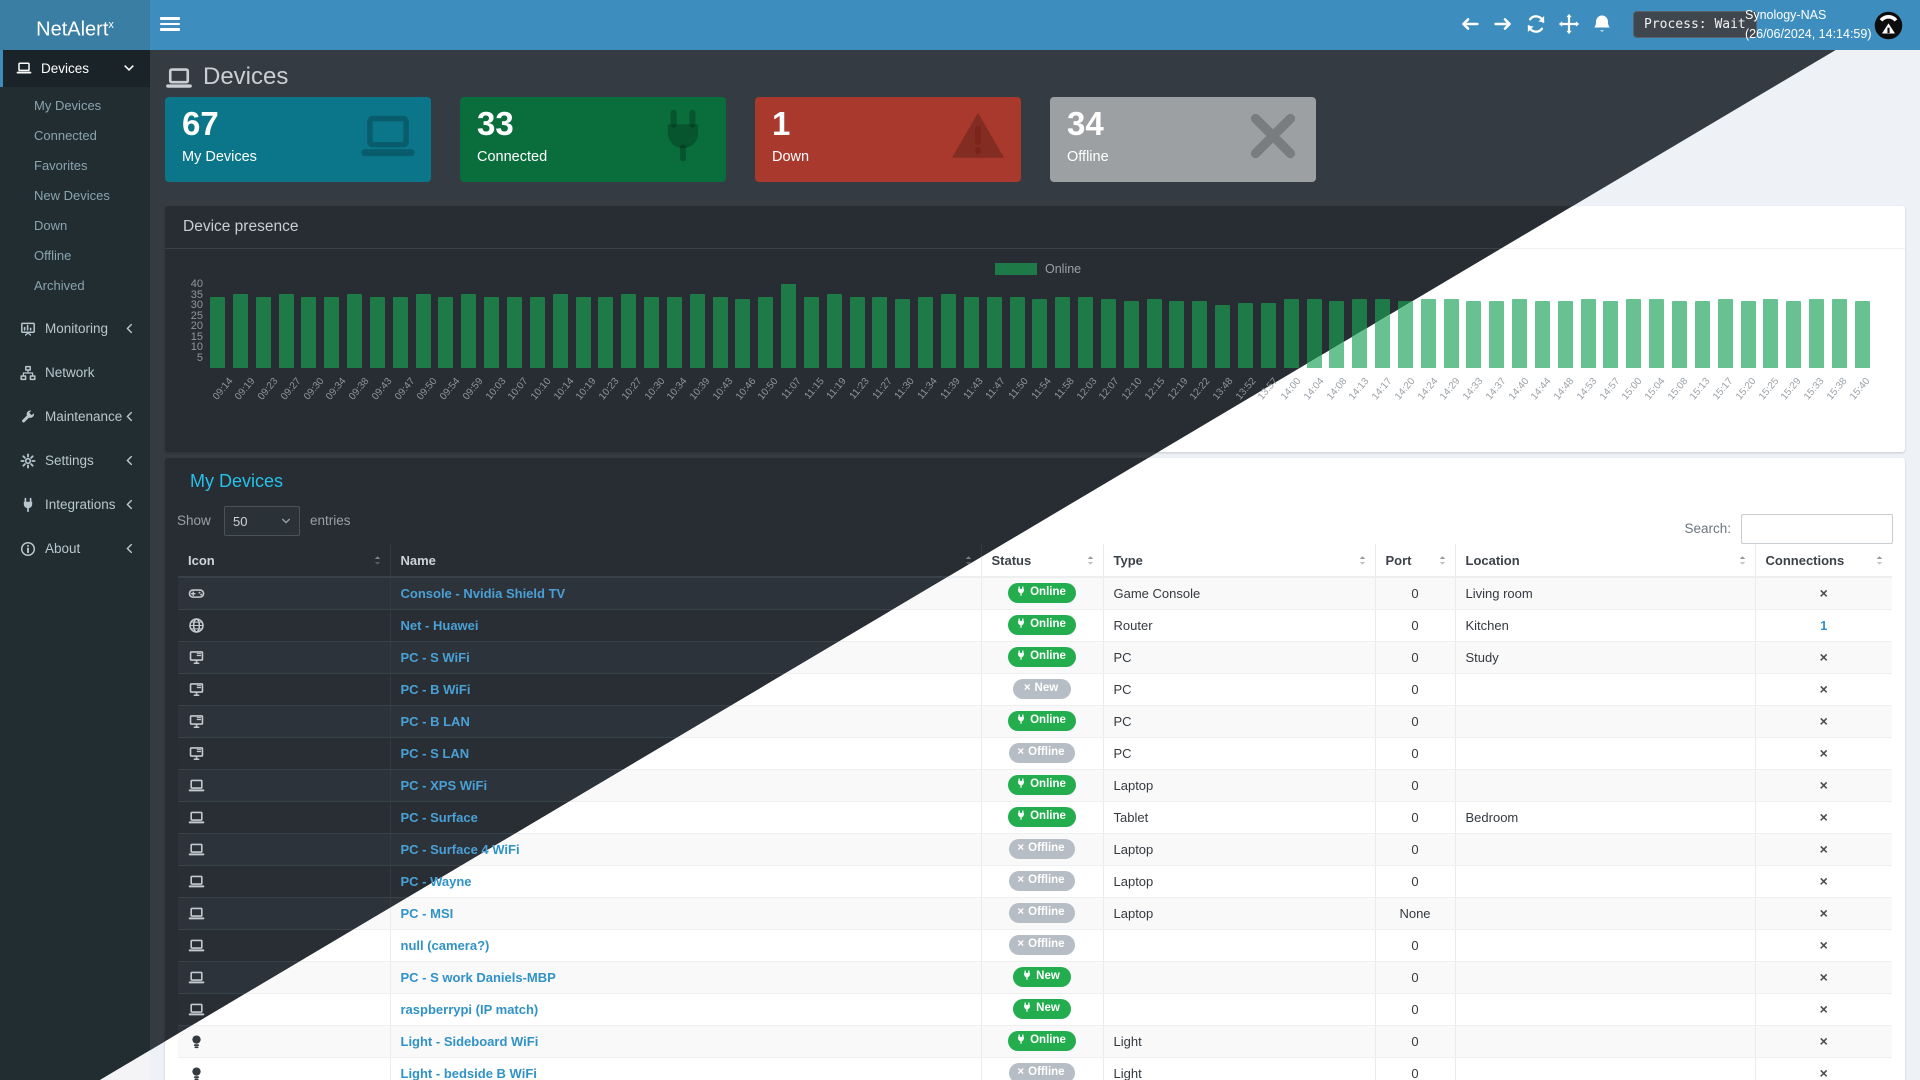 Image resolution: width=1920 pixels, height=1080 pixels. What do you see at coordinates (478, 977) in the screenshot?
I see `device-name-link: PC - S work Daniels-MBP` at bounding box center [478, 977].